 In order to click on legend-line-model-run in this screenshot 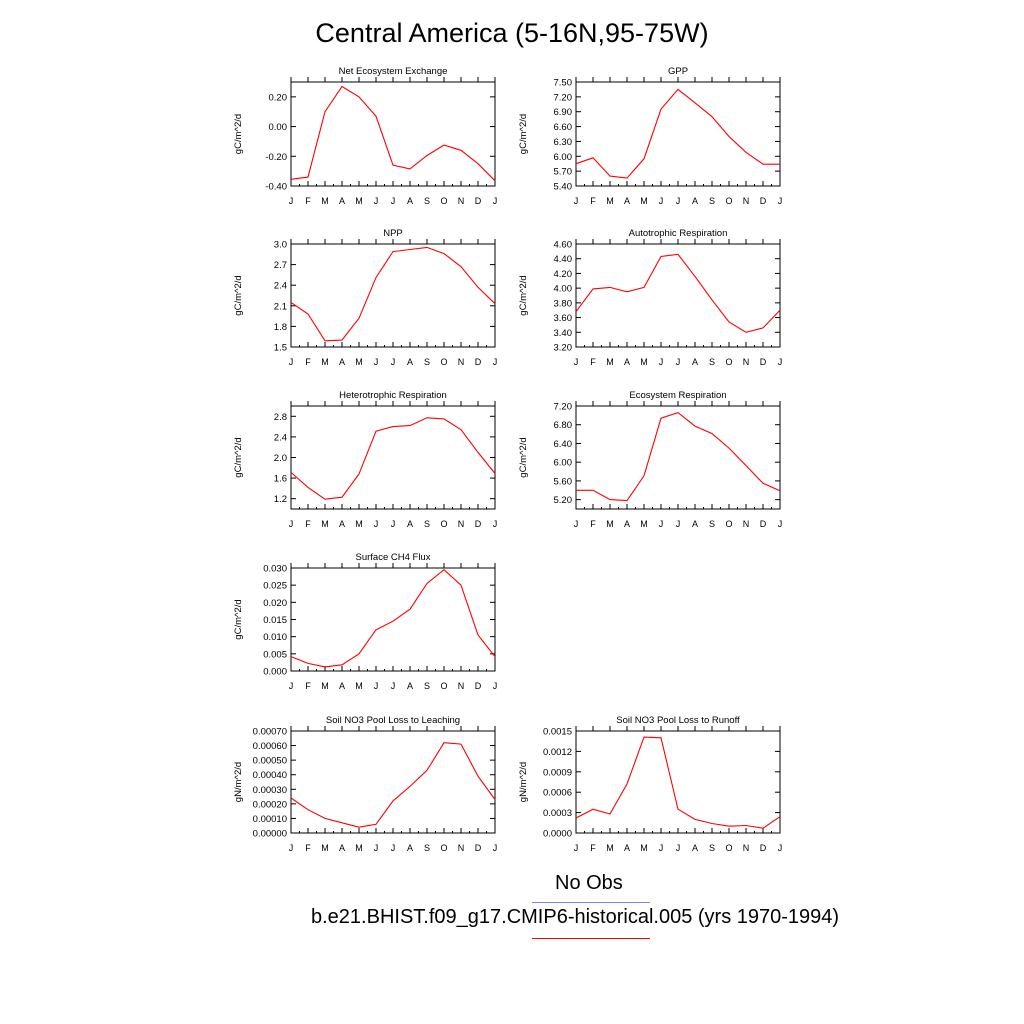, I will do `click(591, 938)`.